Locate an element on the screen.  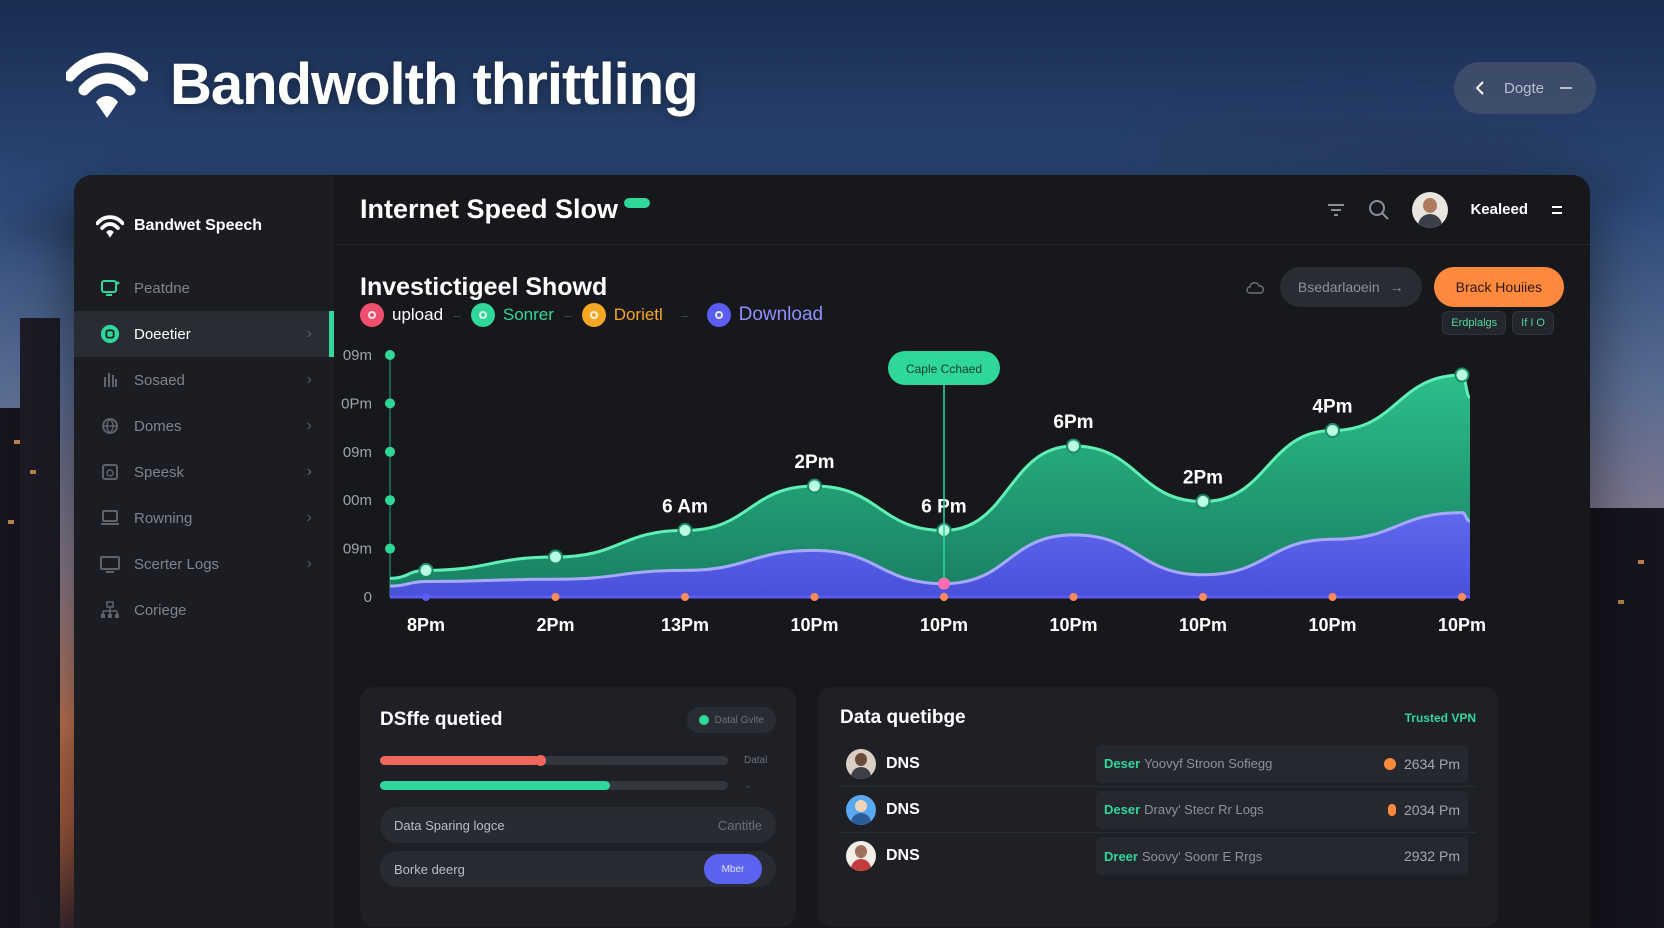
legend-item-upload: upload is located at coordinates (401, 315).